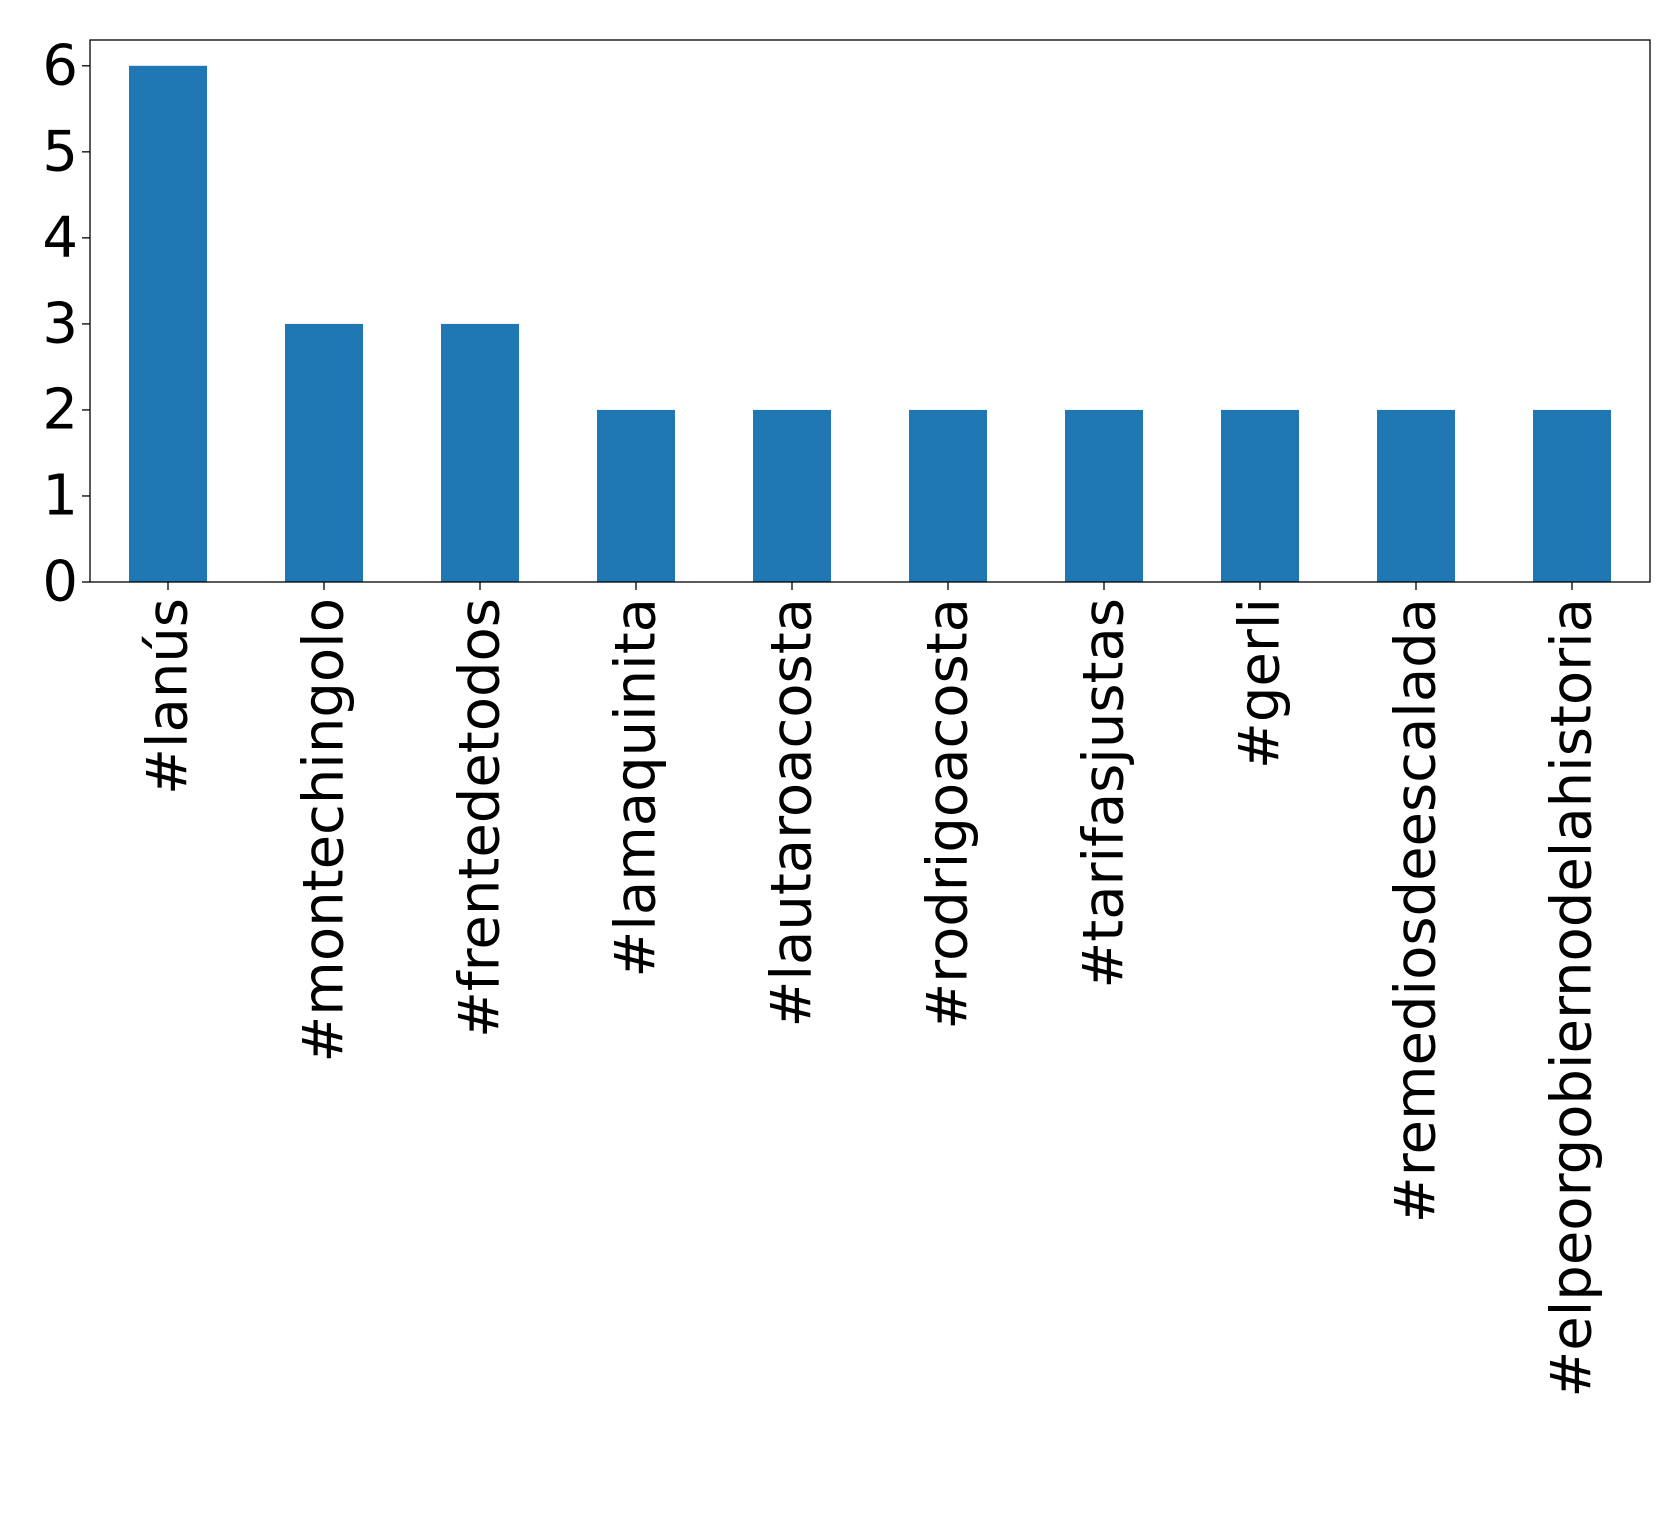  What do you see at coordinates (60, 65) in the screenshot?
I see `y-tick-label: 6` at bounding box center [60, 65].